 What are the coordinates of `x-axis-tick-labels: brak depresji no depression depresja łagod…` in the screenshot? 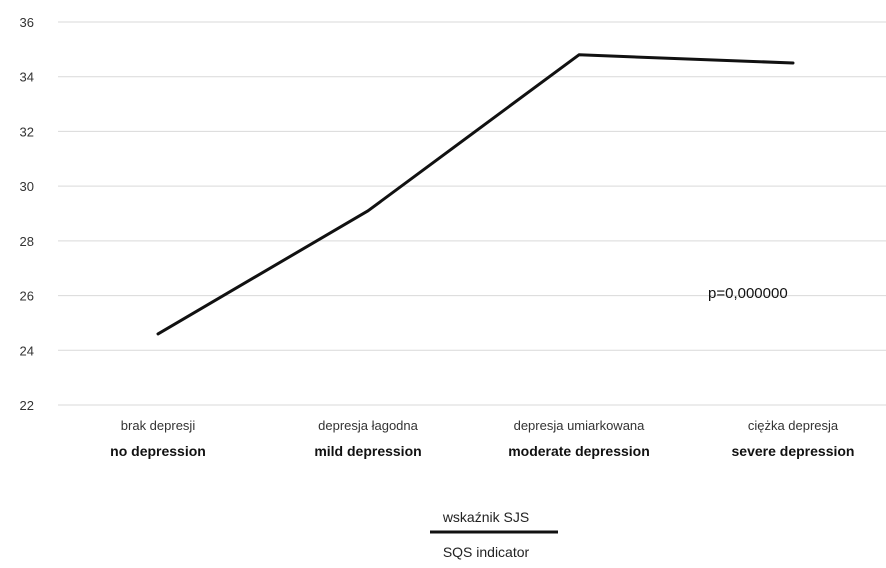 It's located at (482, 438).